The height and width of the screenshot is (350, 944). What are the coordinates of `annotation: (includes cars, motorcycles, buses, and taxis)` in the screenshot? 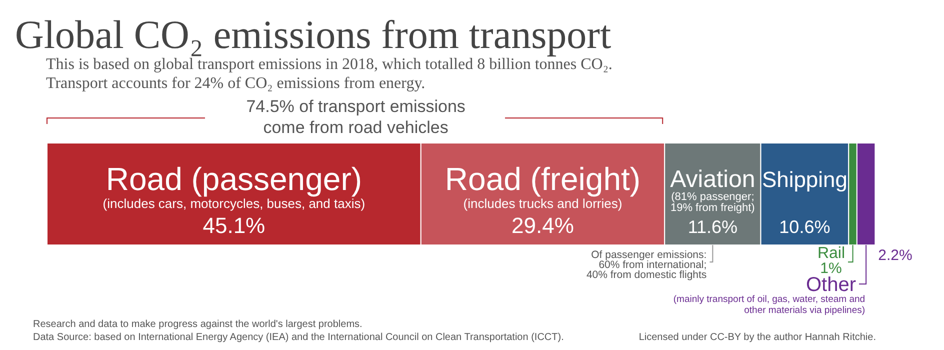 It's located at (234, 203).